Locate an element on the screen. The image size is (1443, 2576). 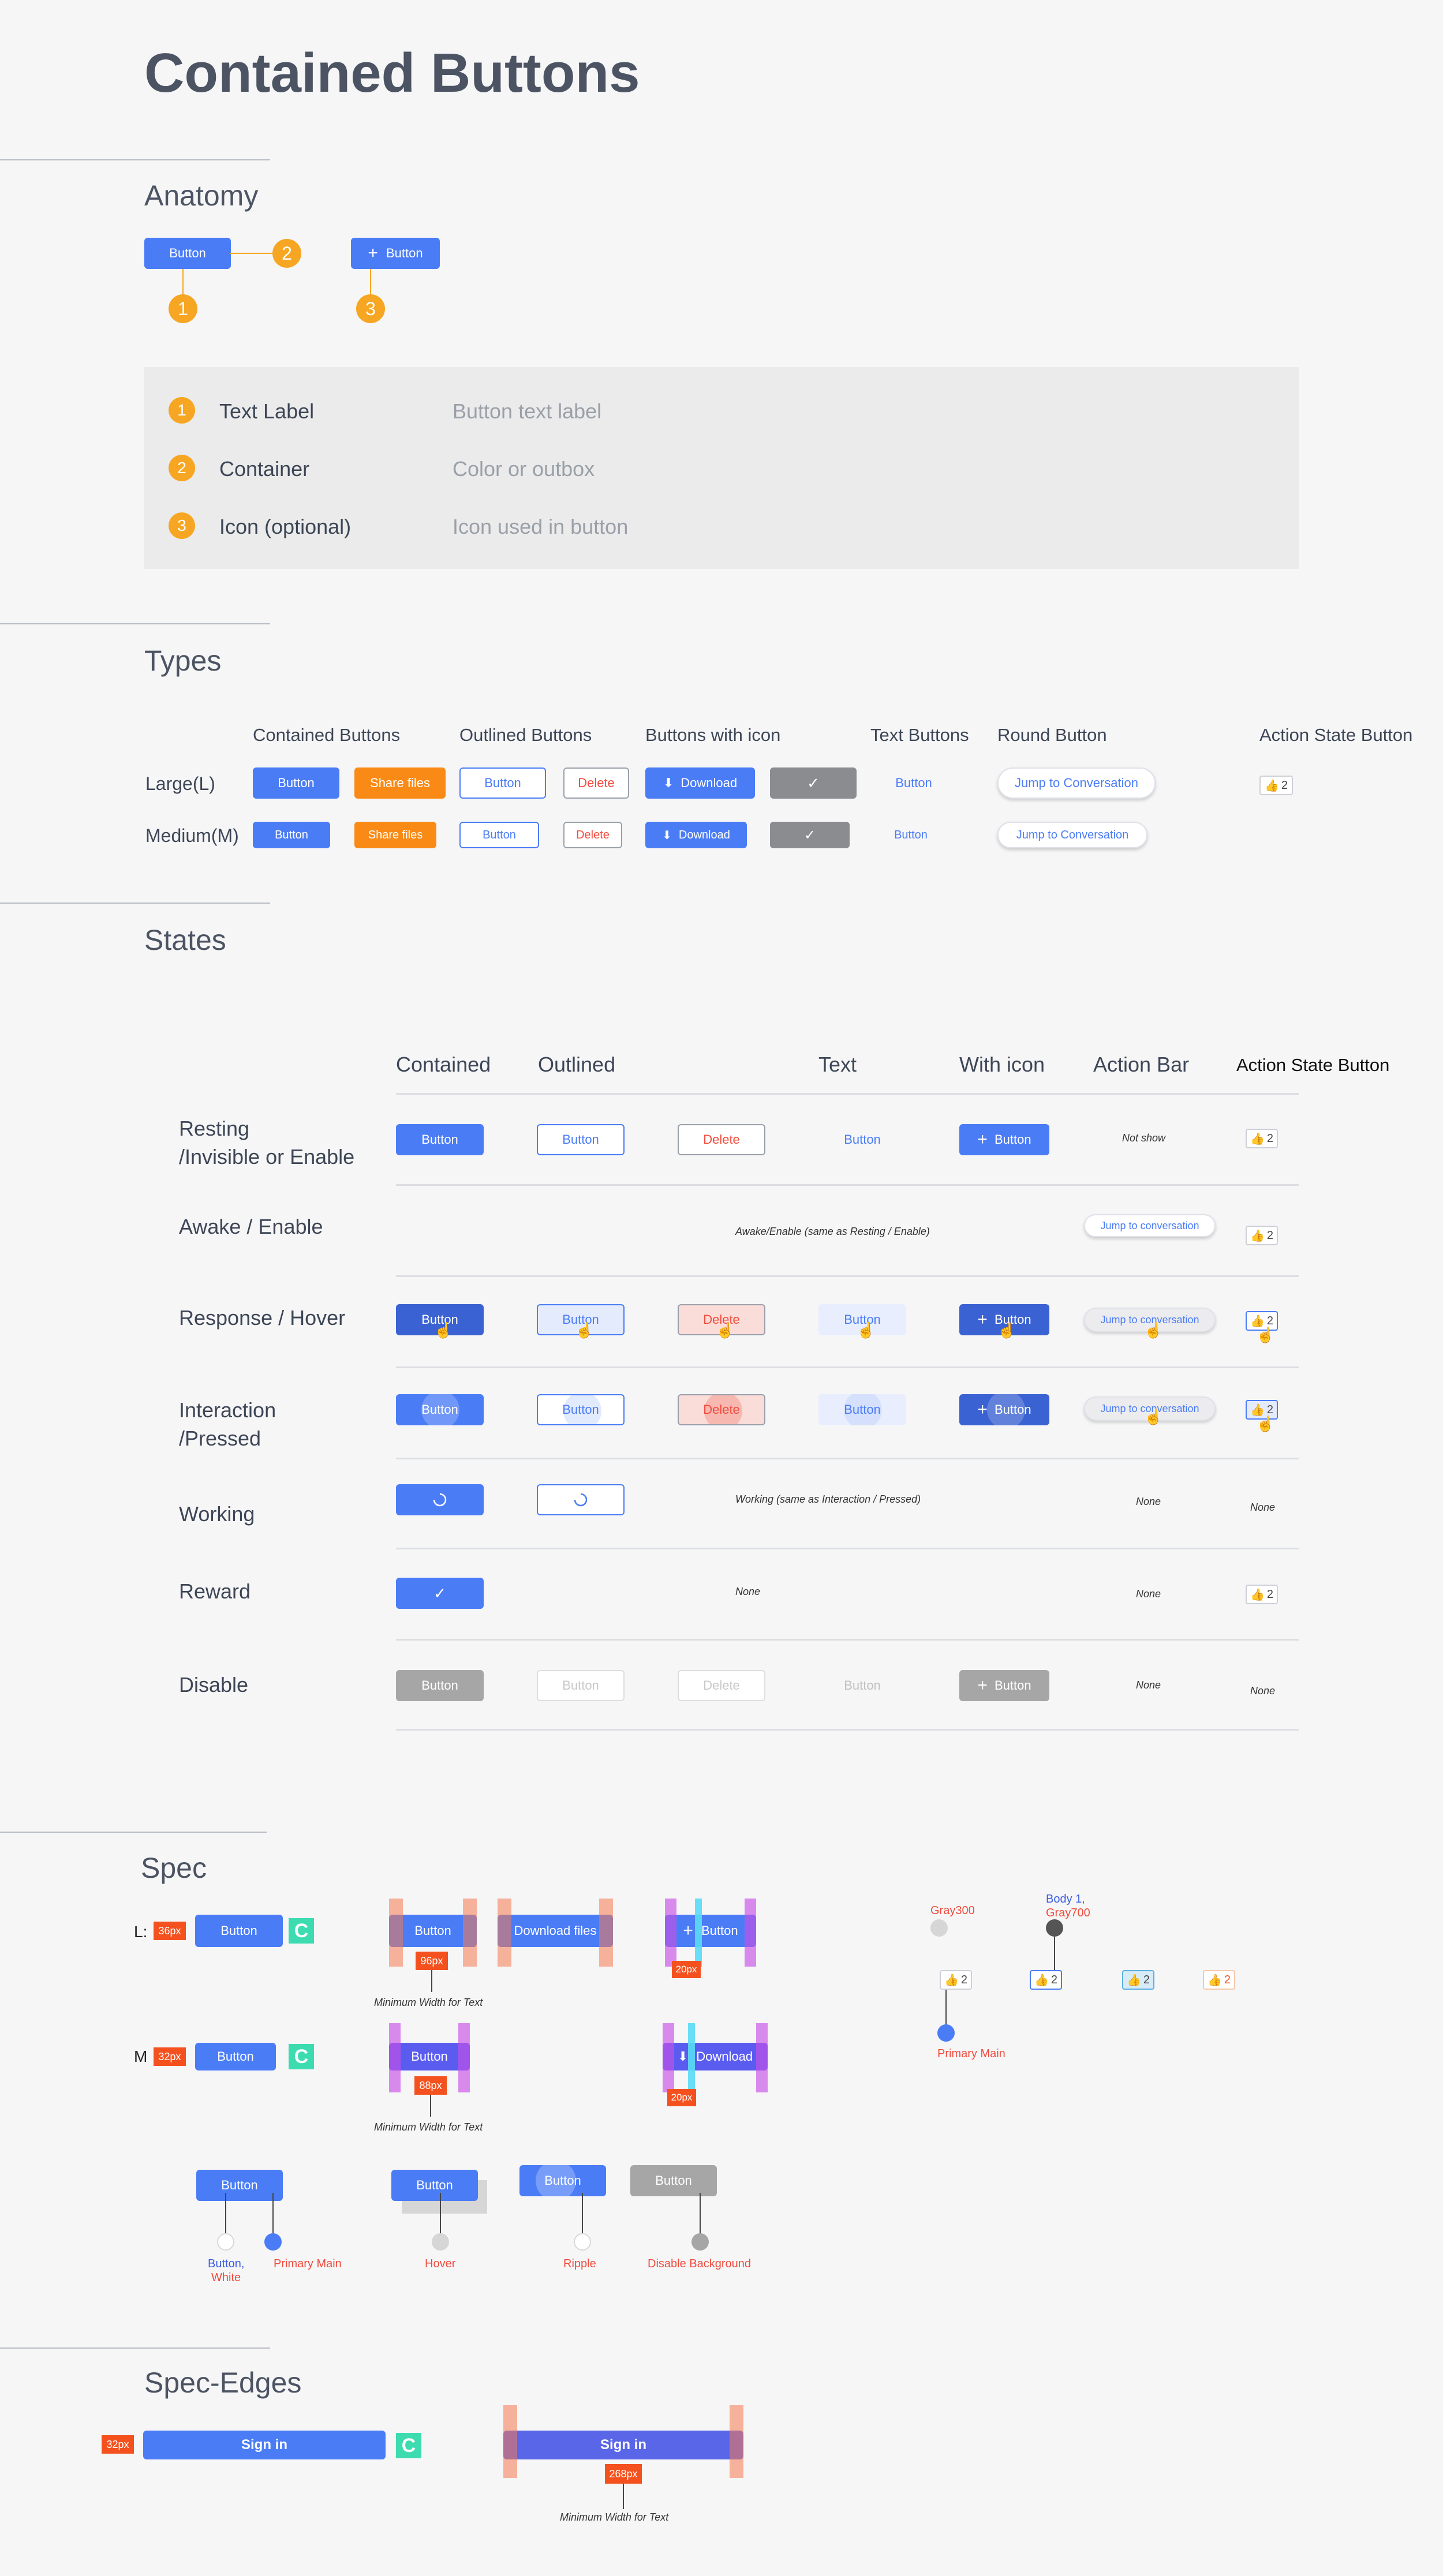
hover-spec-button: Button is located at coordinates (435, 2185).